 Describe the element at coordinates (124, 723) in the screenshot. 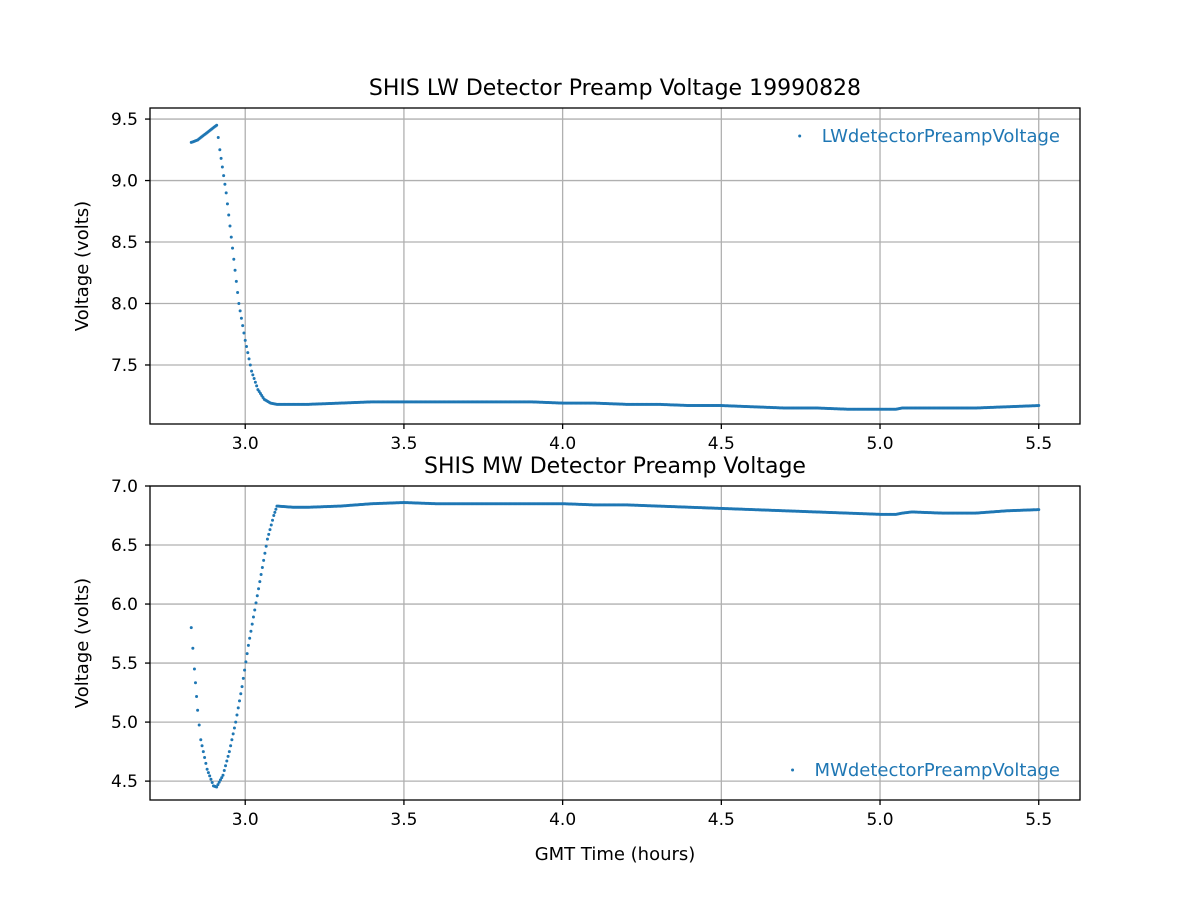

I see `y-tick-label: 5.0` at that location.